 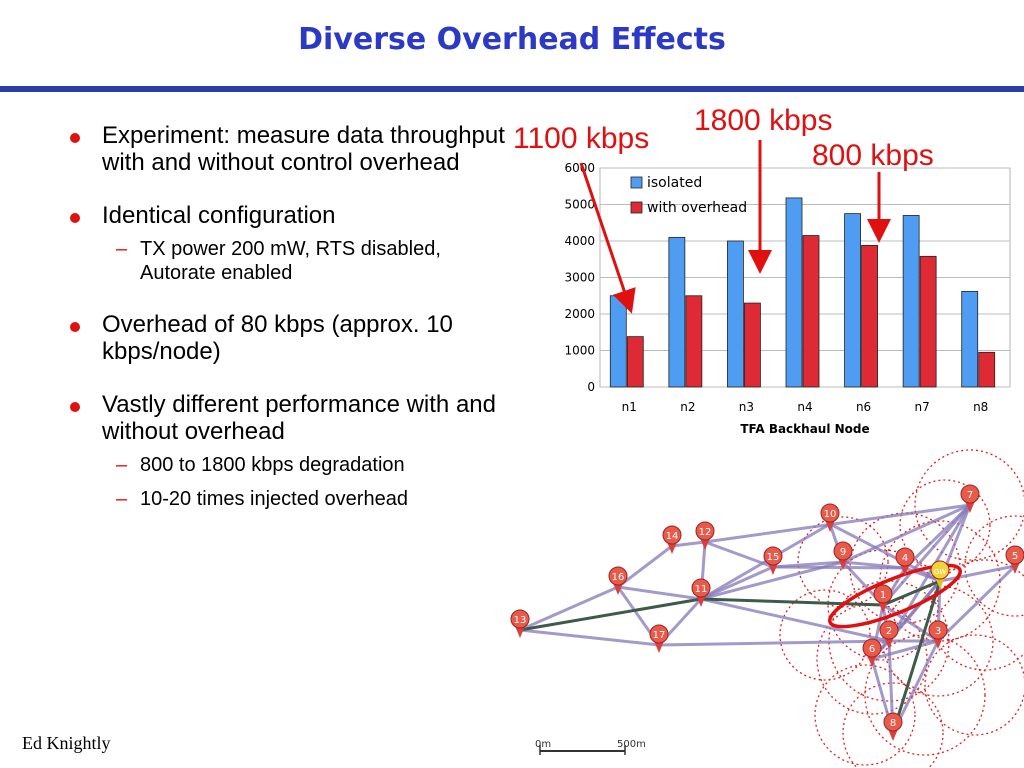 I want to click on node-label: 5, so click(x=1015, y=556).